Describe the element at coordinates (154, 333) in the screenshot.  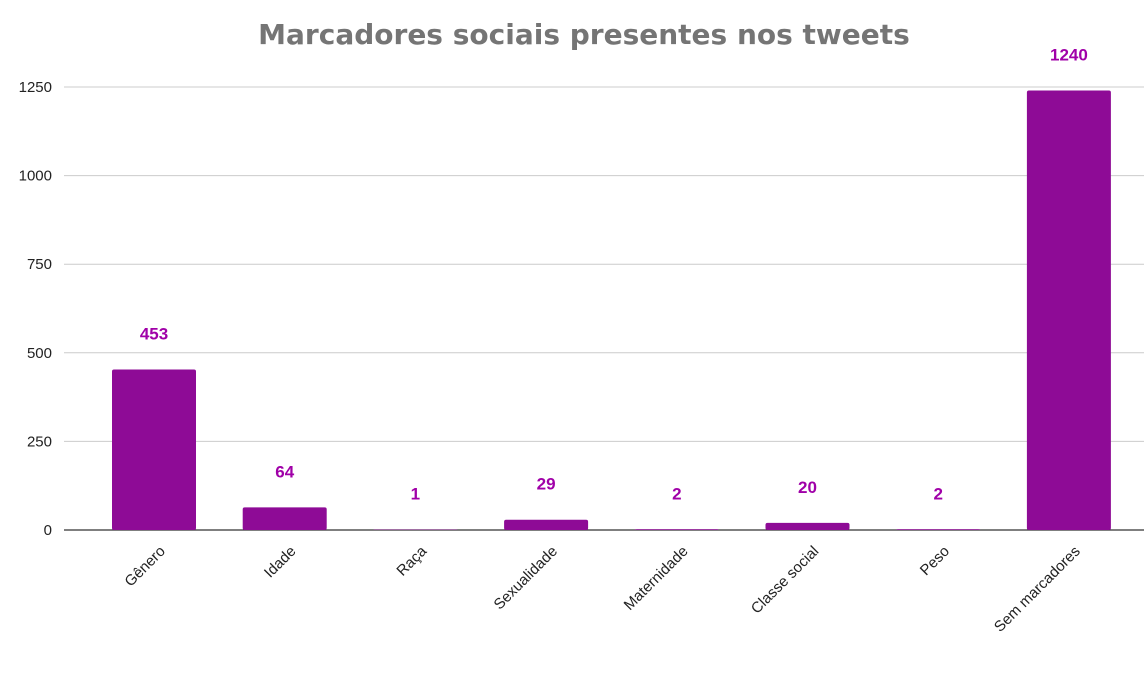
I see `data-label: 453` at that location.